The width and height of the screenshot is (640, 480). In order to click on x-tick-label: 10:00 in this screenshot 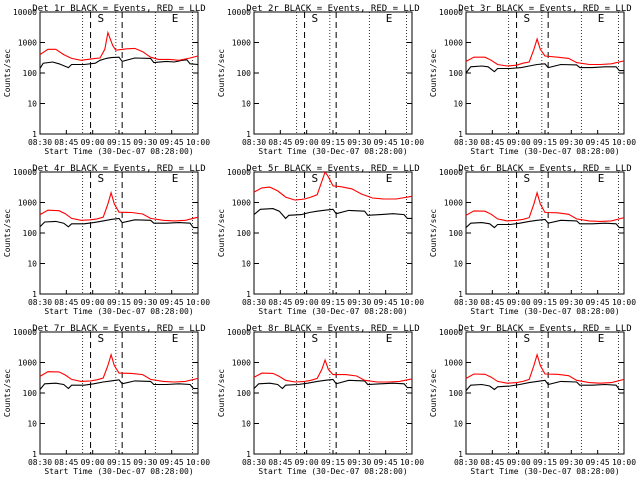, I will do `click(198, 302)`.